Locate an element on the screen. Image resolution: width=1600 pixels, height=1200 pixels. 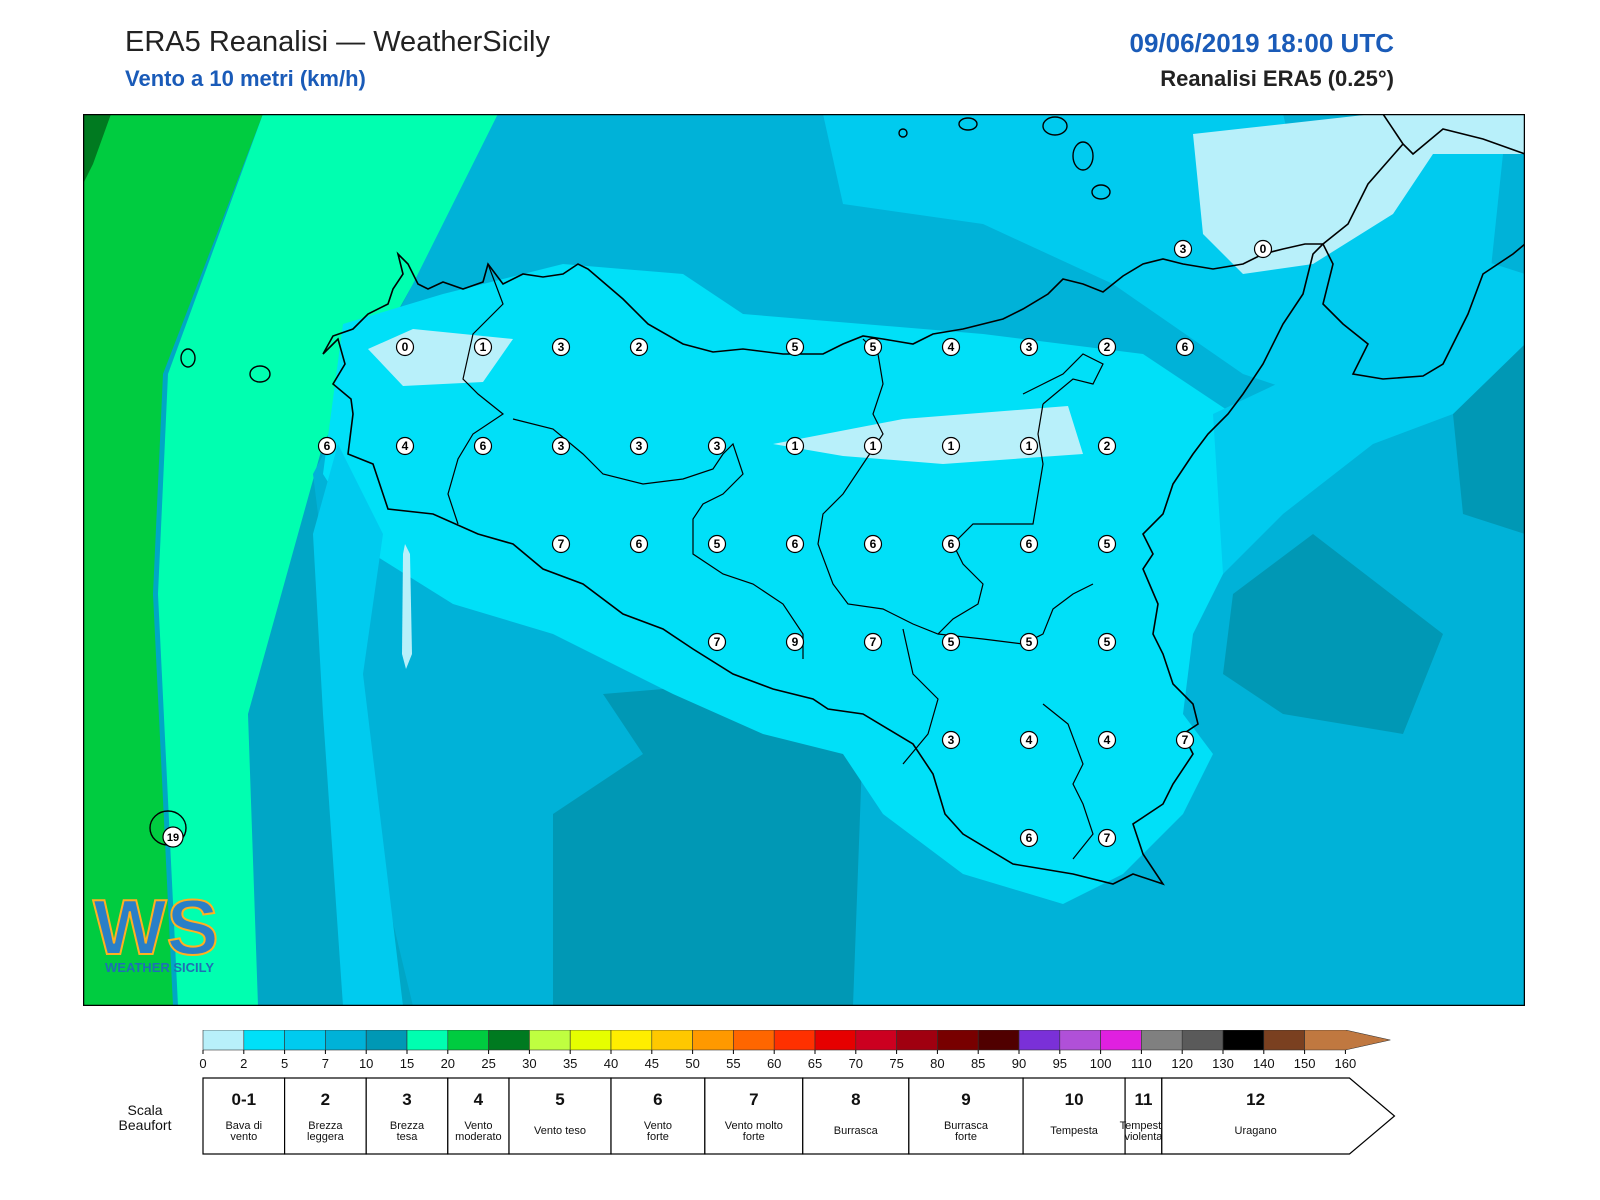
colorbar-tick-label: 40 is located at coordinates (611, 1063).